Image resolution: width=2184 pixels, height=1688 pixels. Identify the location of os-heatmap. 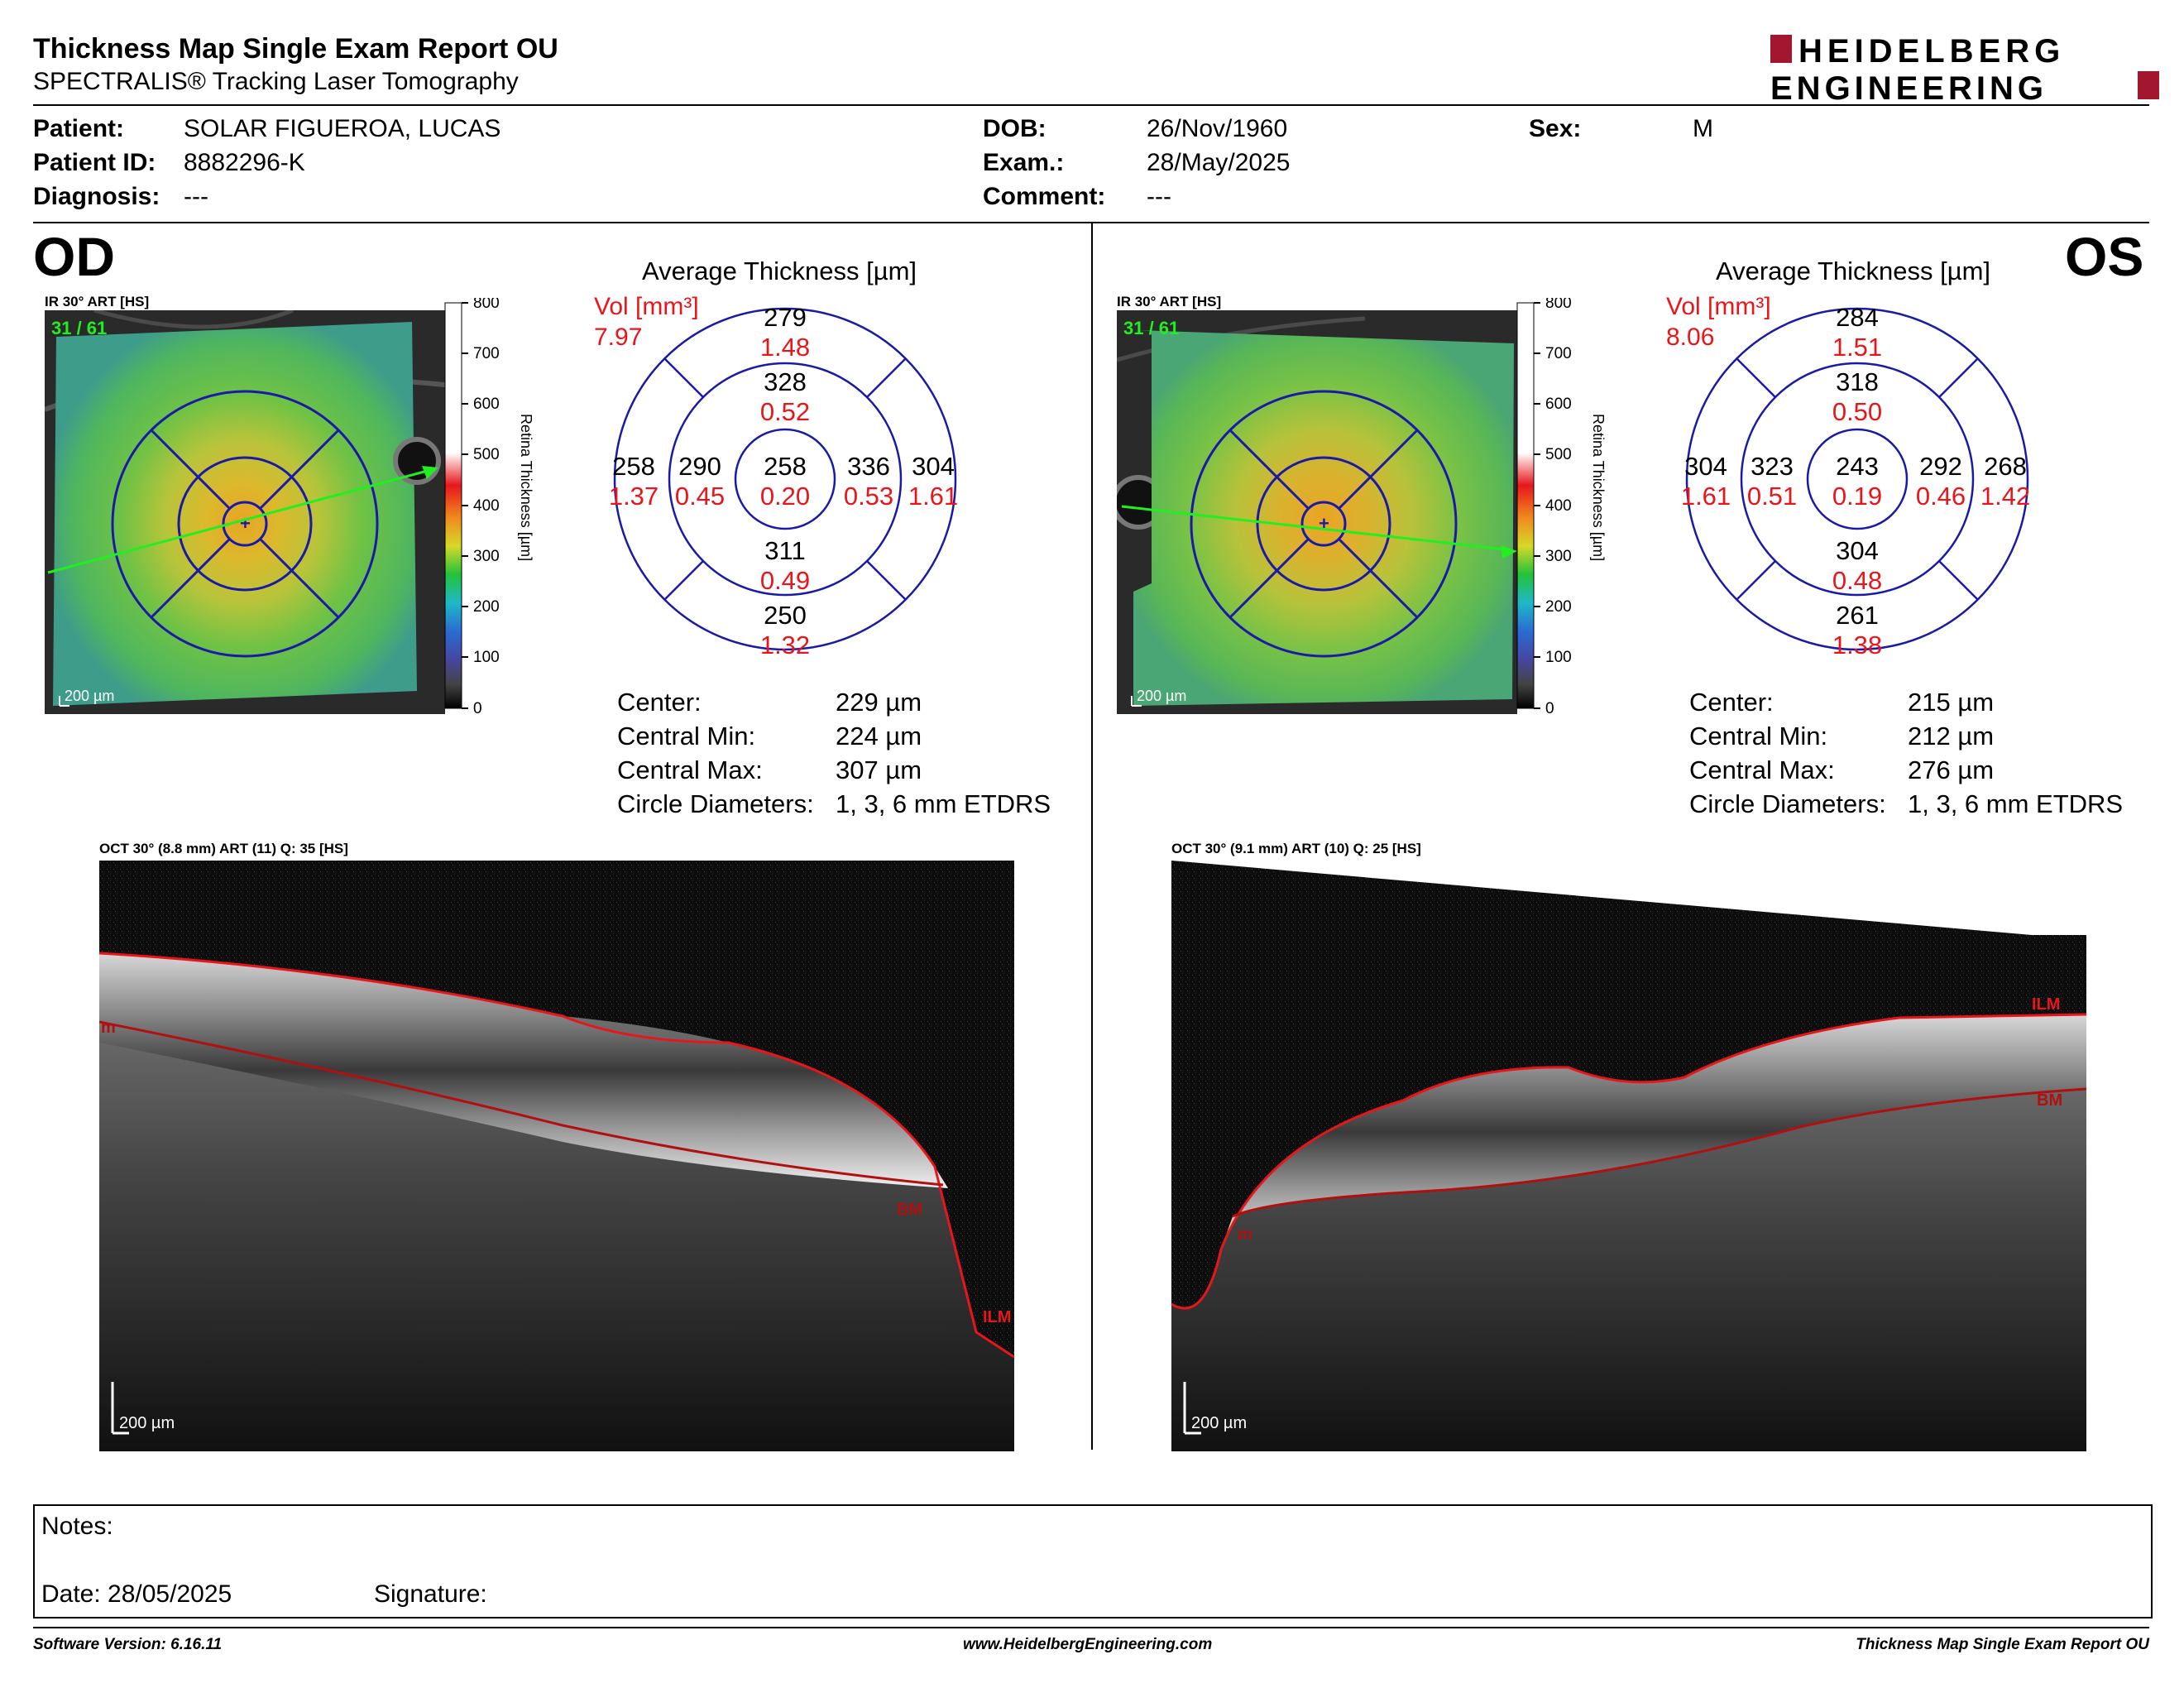
(1323, 518).